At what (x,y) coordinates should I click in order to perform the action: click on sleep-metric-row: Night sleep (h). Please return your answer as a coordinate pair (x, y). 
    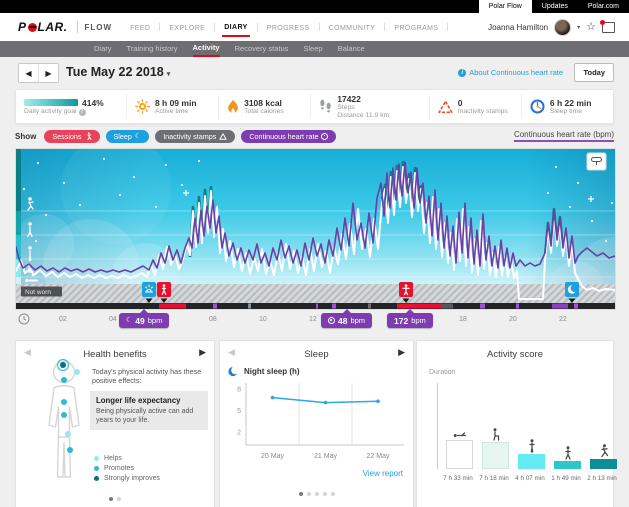
    Looking at the image, I should click on (264, 371).